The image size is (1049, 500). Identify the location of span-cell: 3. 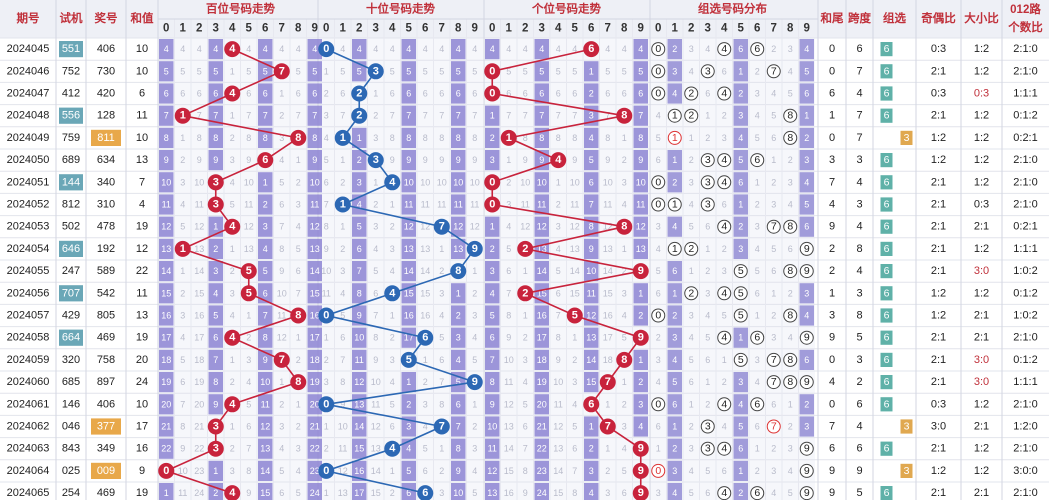
(859, 360).